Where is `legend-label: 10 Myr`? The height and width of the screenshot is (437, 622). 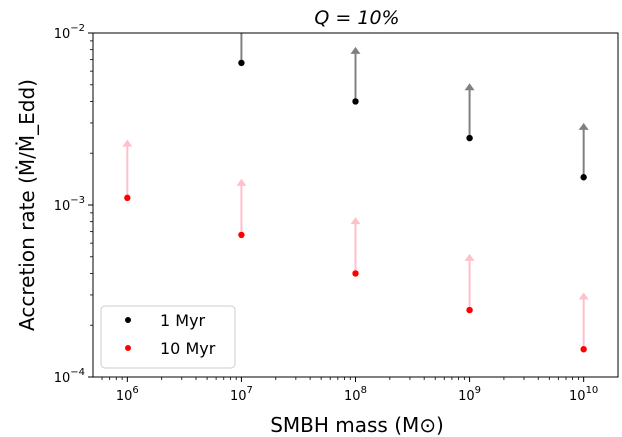 legend-label: 10 Myr is located at coordinates (188, 348).